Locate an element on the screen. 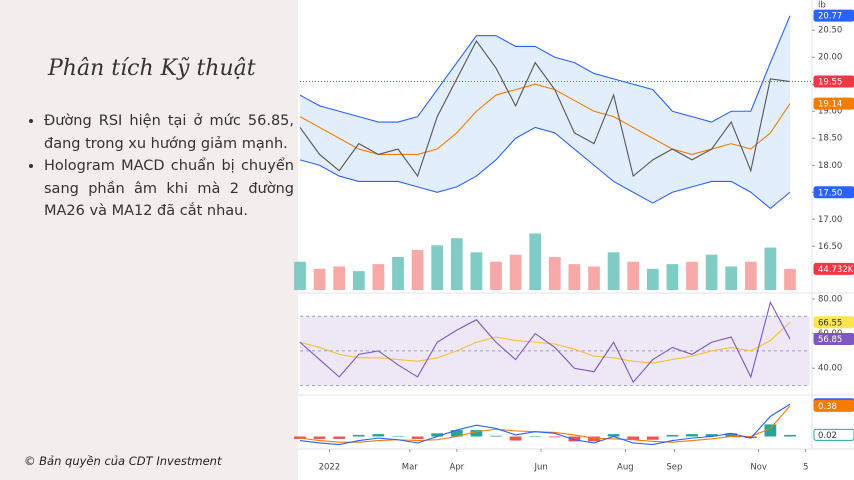 The image size is (854, 480). y-tick-label: 17.00 is located at coordinates (830, 220).